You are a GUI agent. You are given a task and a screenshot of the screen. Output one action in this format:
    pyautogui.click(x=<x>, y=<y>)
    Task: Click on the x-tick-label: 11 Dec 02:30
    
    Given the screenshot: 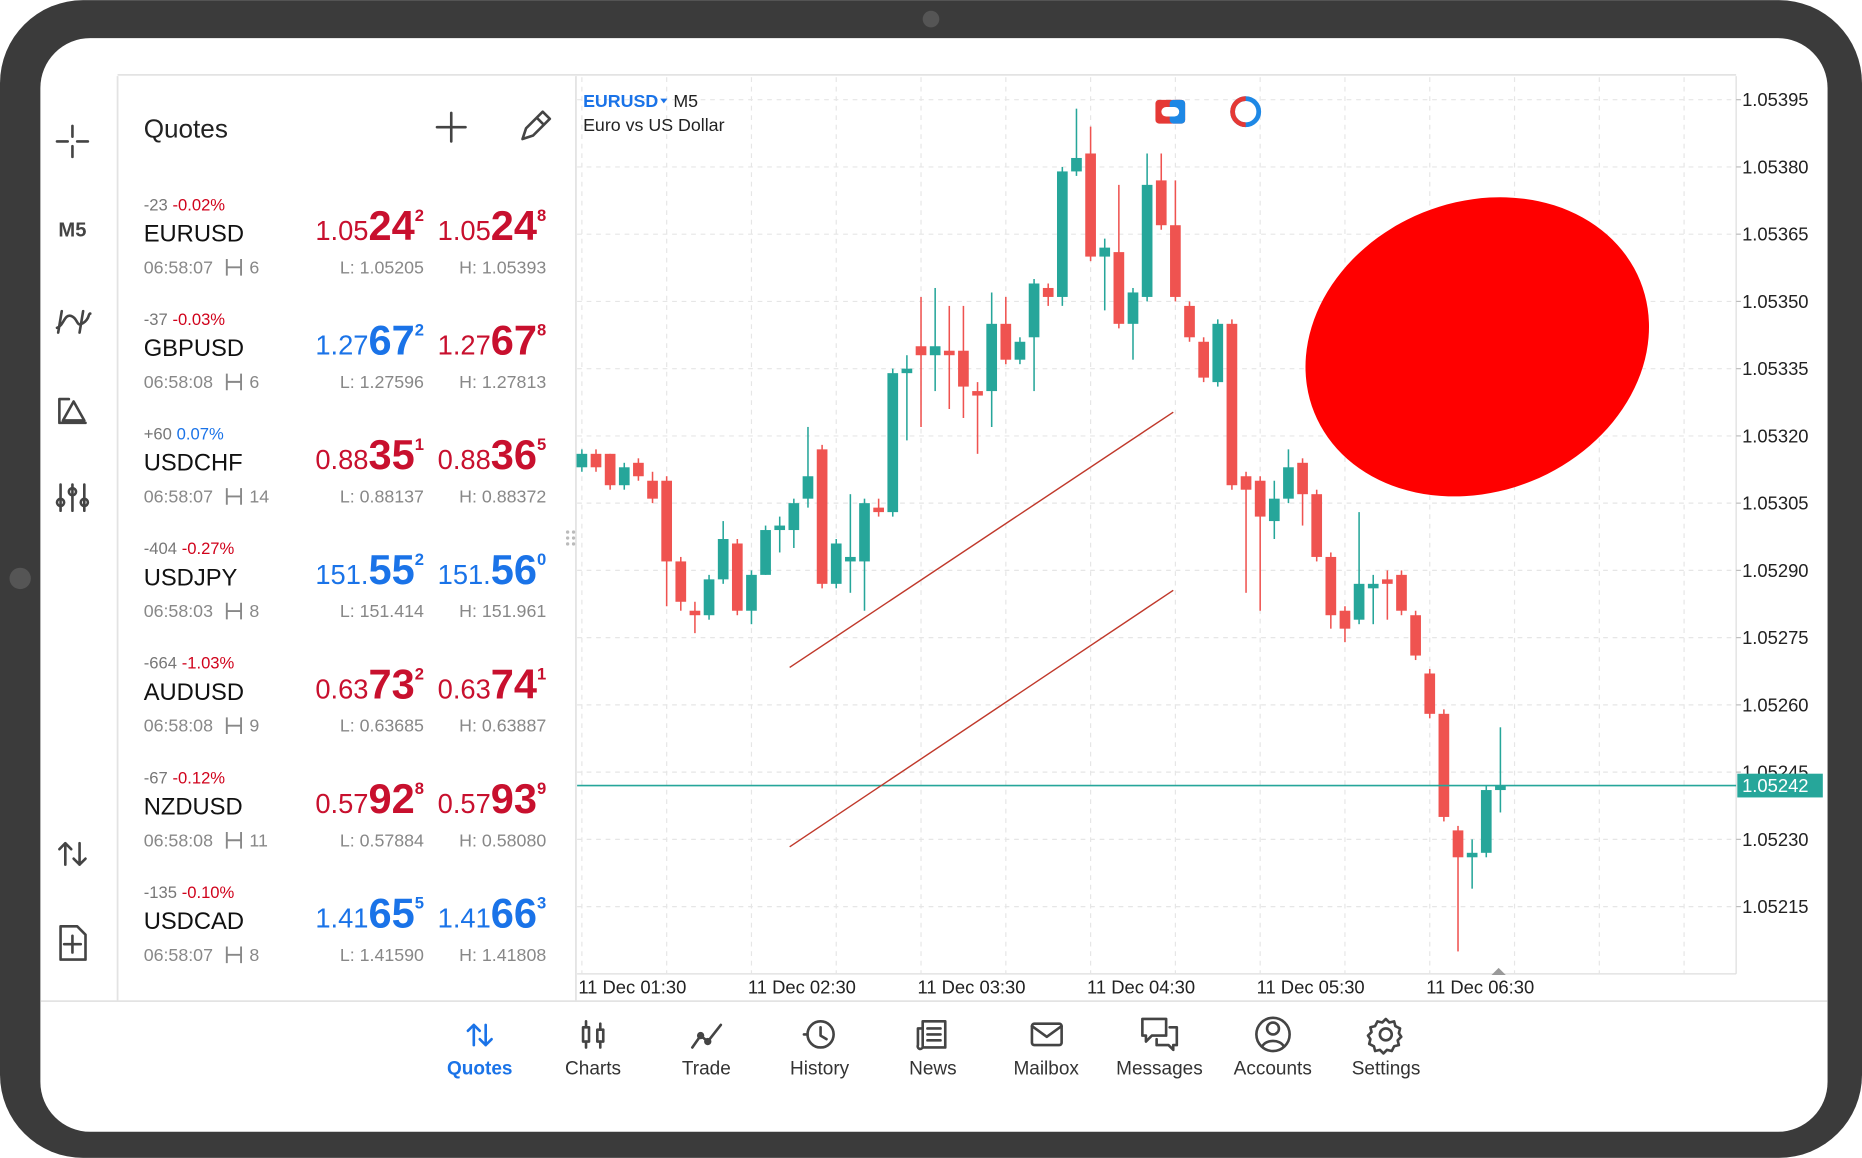 What is the action you would take?
    pyautogui.click(x=802, y=986)
    